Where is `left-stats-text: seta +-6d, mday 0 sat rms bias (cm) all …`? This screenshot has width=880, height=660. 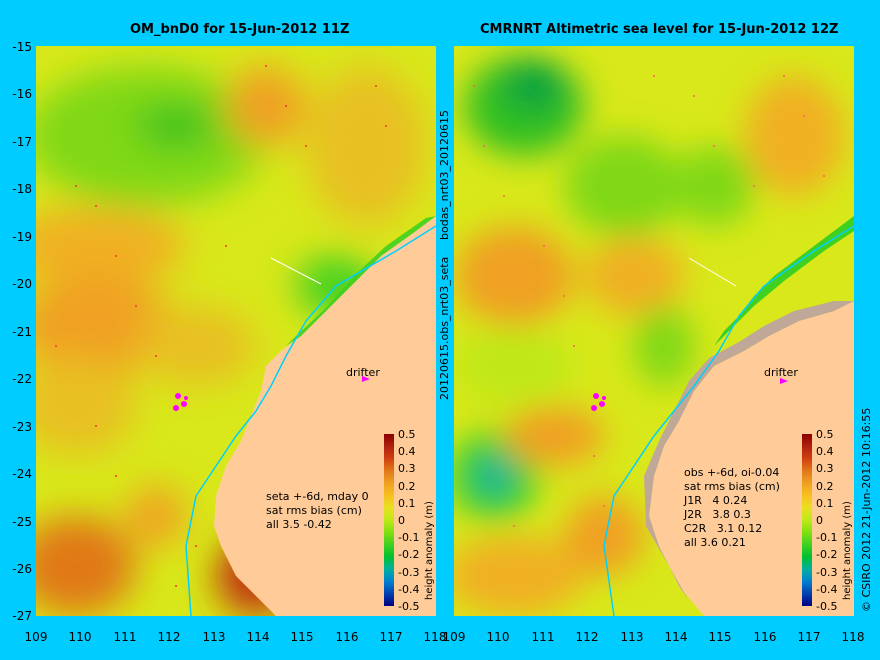
left-stats-text: seta +-6d, mday 0 sat rms bias (cm) all … is located at coordinates (317, 510).